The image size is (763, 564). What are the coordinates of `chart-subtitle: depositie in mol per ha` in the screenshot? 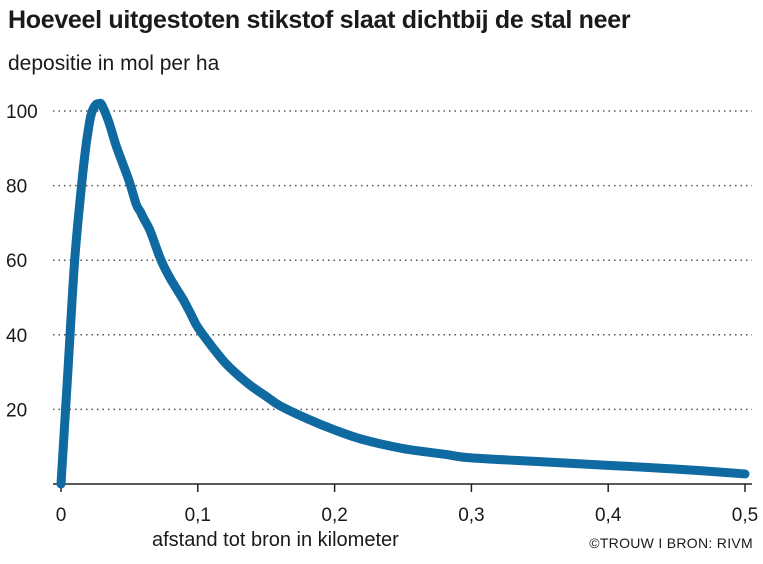 It's located at (114, 63).